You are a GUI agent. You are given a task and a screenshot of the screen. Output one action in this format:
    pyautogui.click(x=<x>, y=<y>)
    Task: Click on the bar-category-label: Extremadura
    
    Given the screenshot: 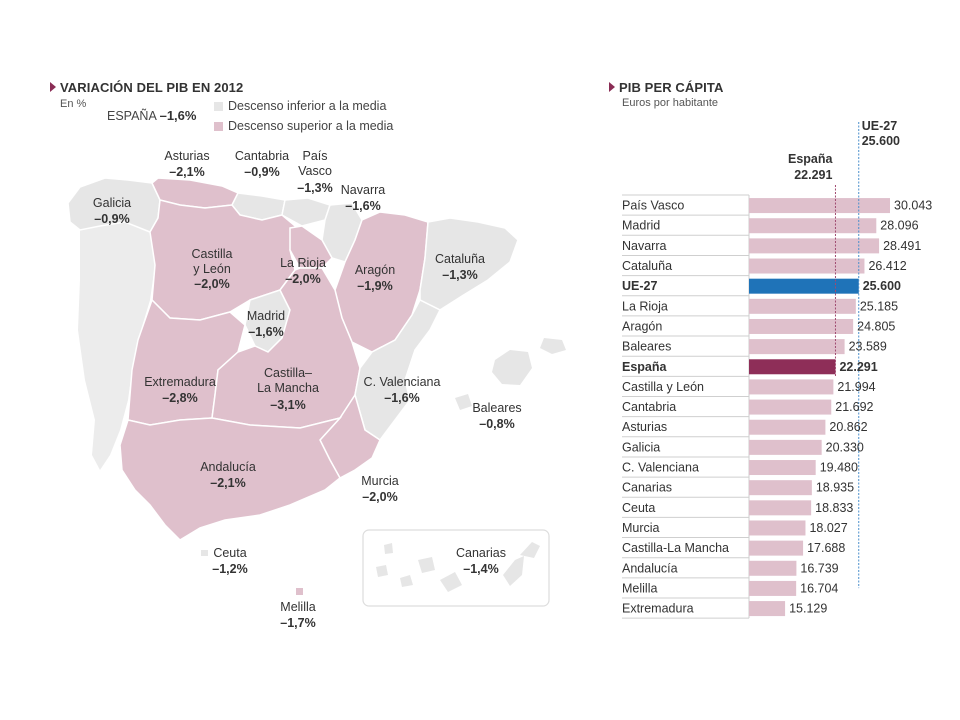 What is the action you would take?
    pyautogui.click(x=658, y=609)
    